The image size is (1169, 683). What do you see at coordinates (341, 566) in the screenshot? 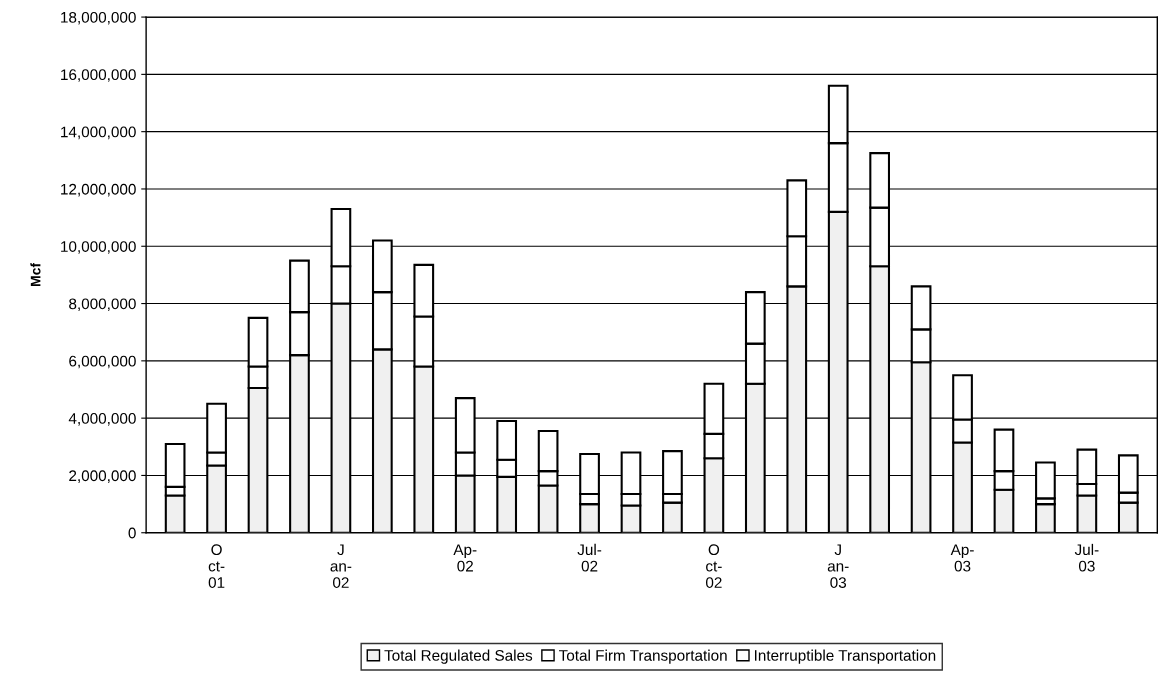
I see `x-tick-label: J an- 02` at bounding box center [341, 566].